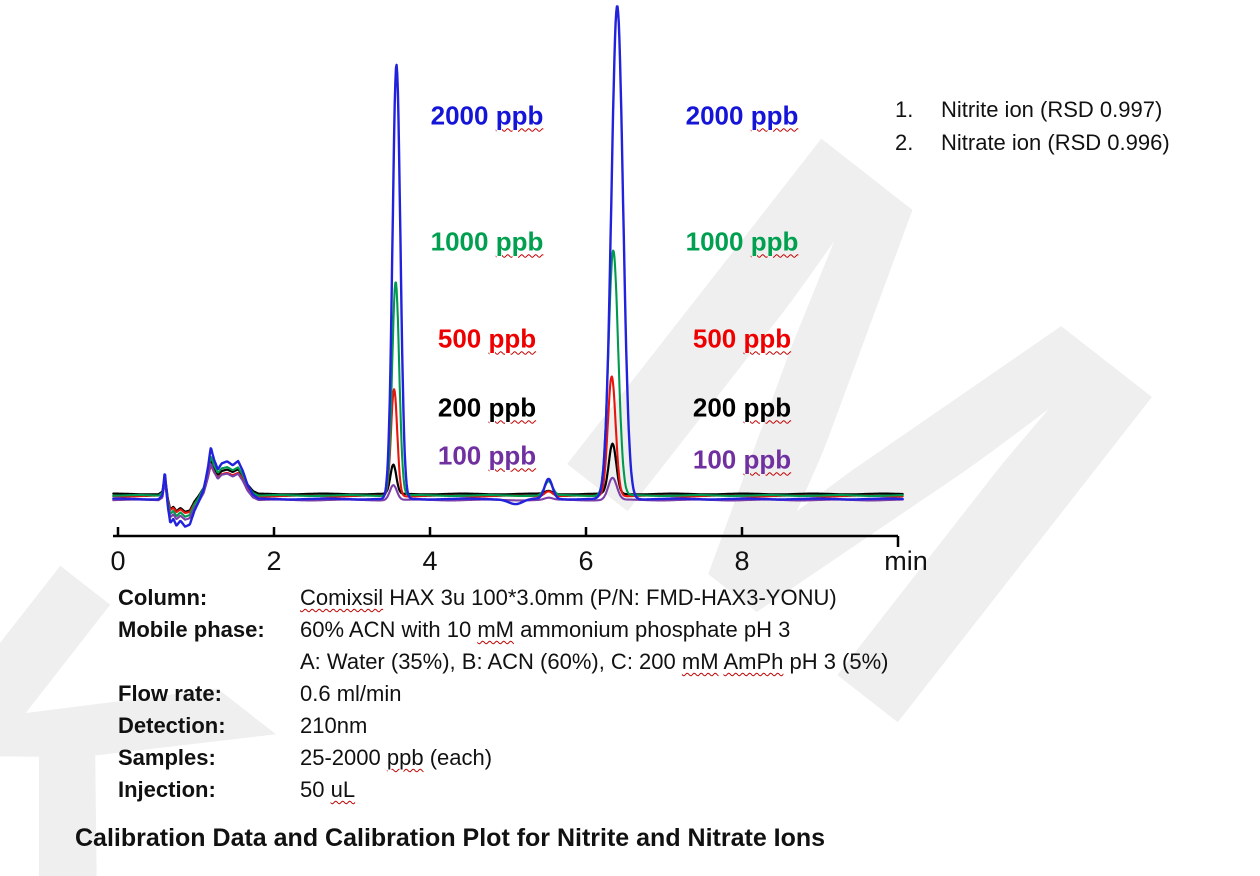  I want to click on conc-label-nitrite-100: 100 ppb, so click(487, 456).